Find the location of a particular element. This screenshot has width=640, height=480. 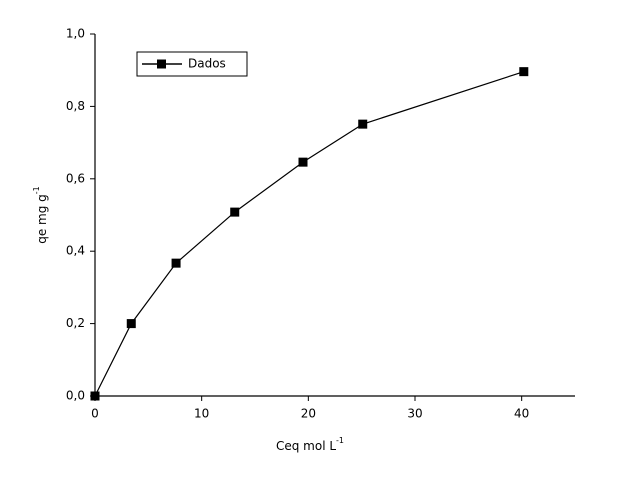

x-axis-label: Ceq mol L-1 is located at coordinates (310, 444).